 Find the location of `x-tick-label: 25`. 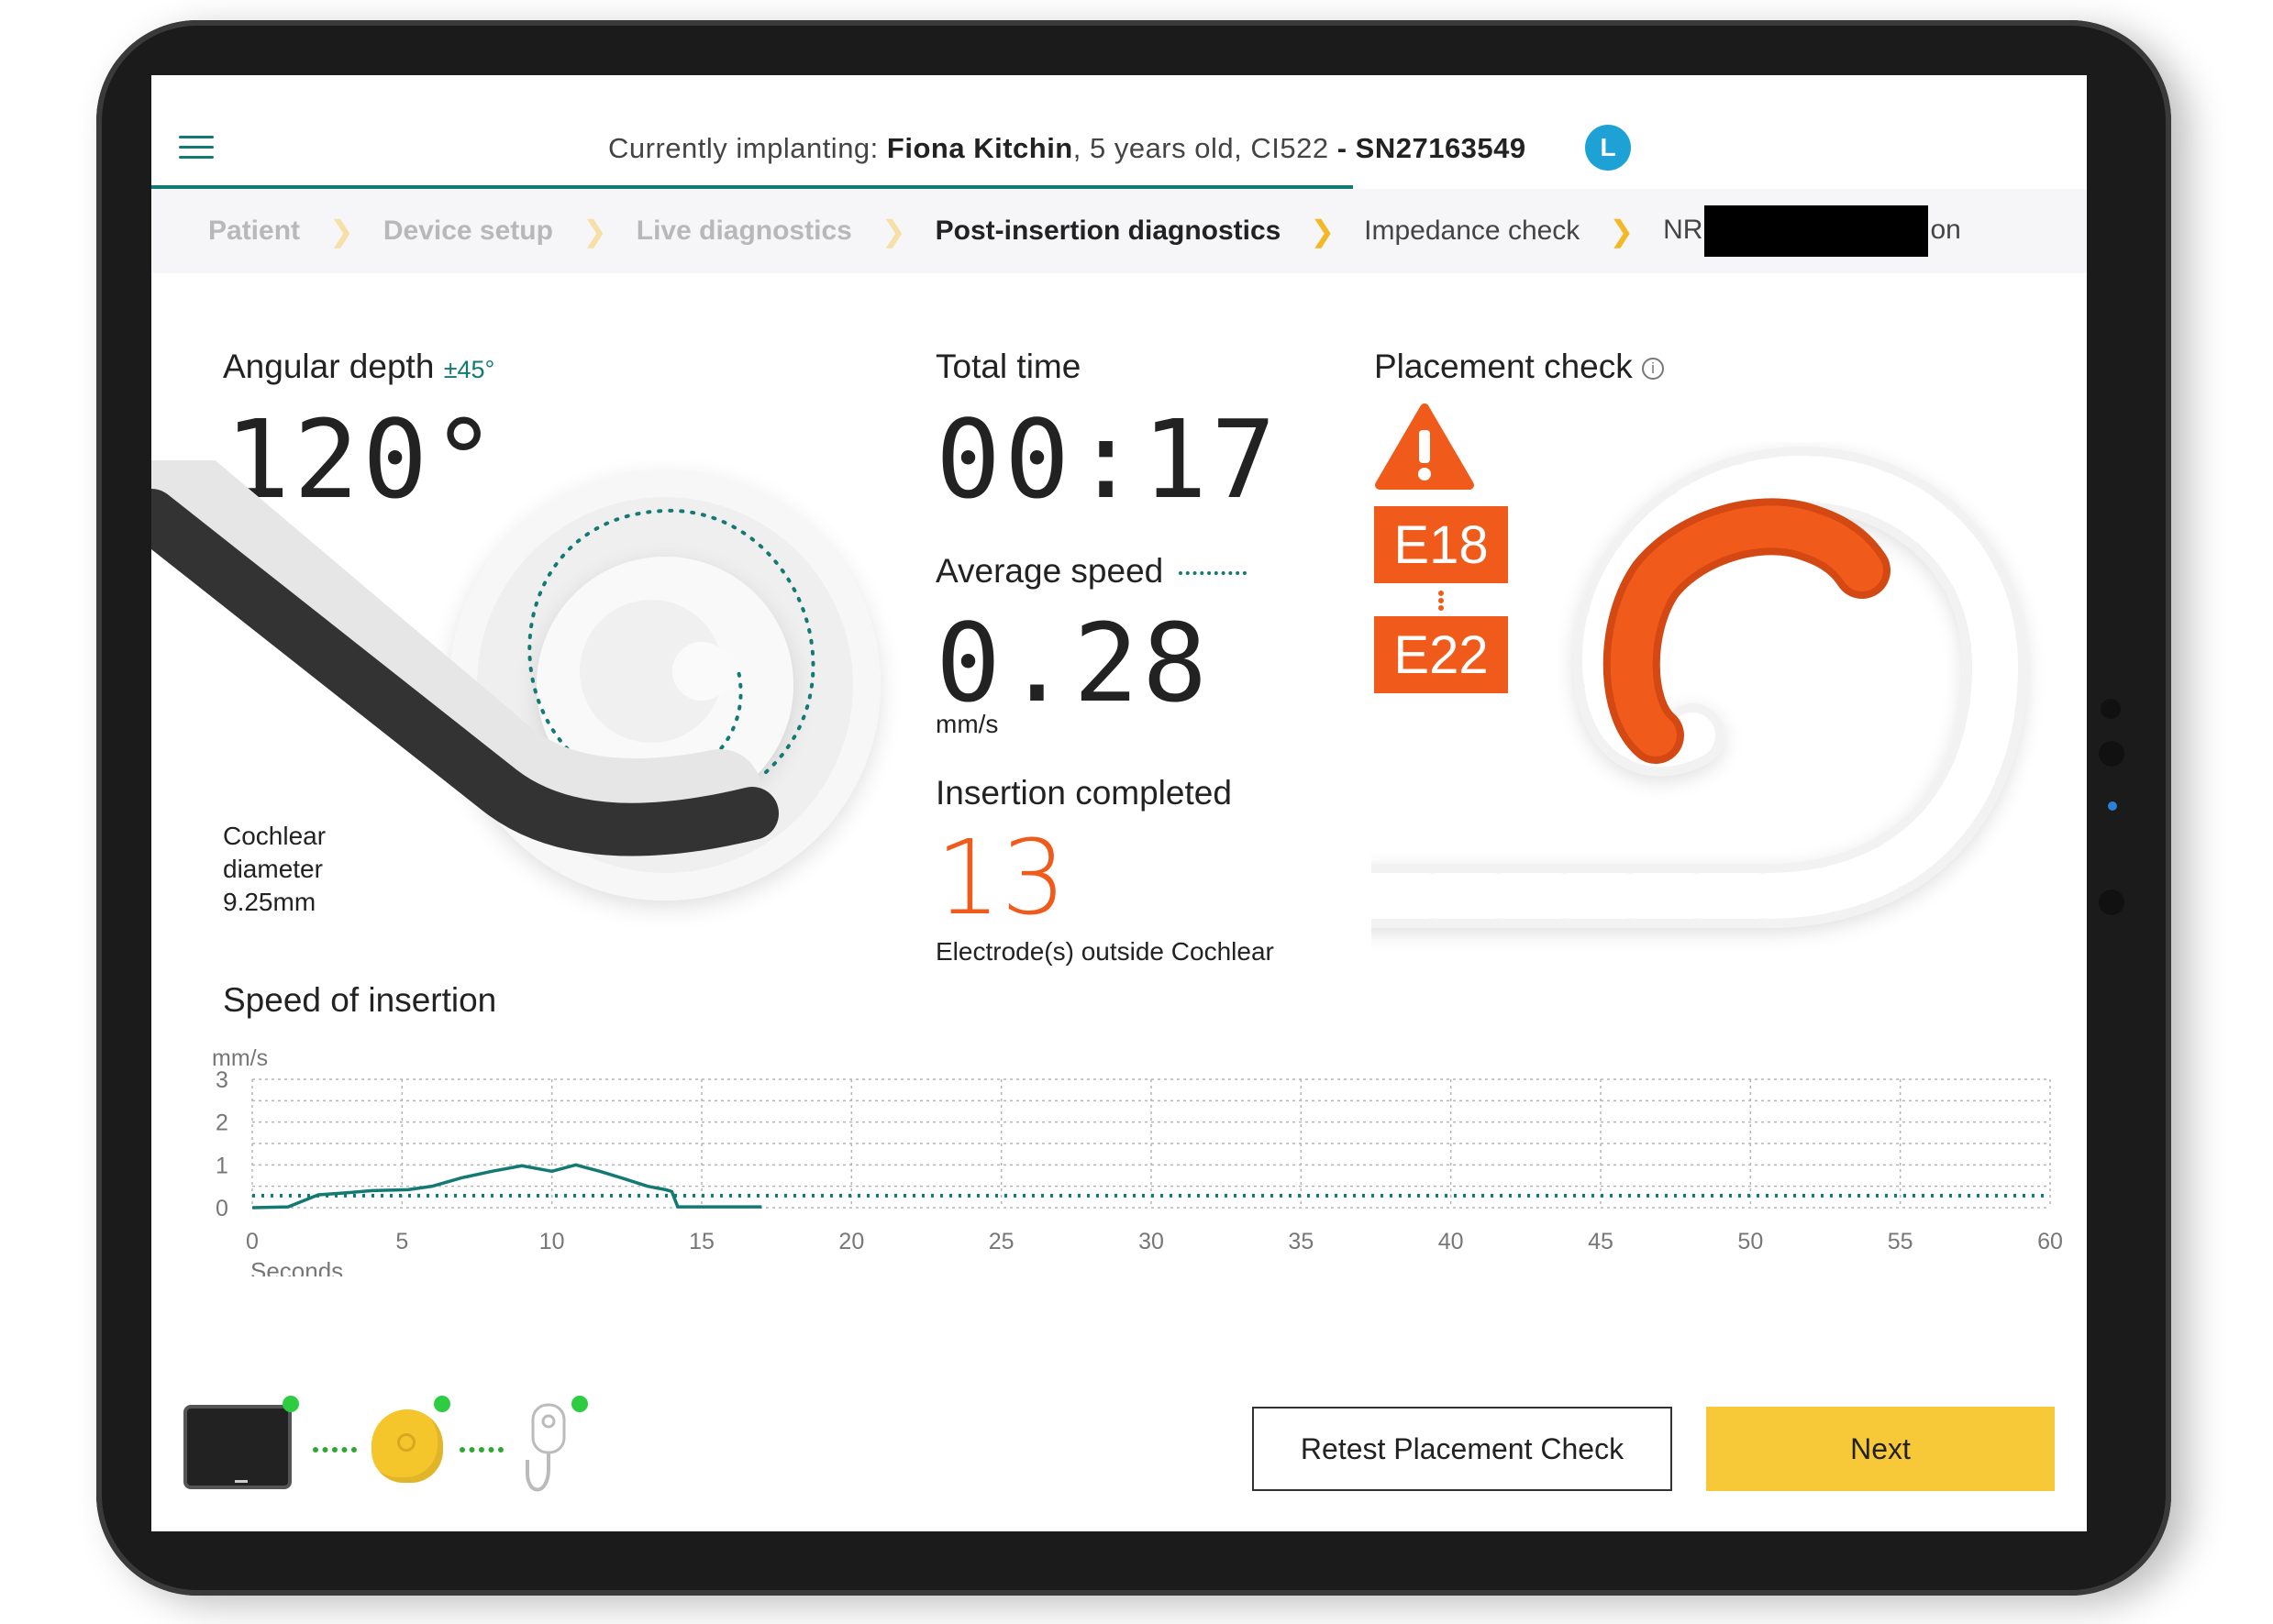

x-tick-label: 25 is located at coordinates (1002, 1241).